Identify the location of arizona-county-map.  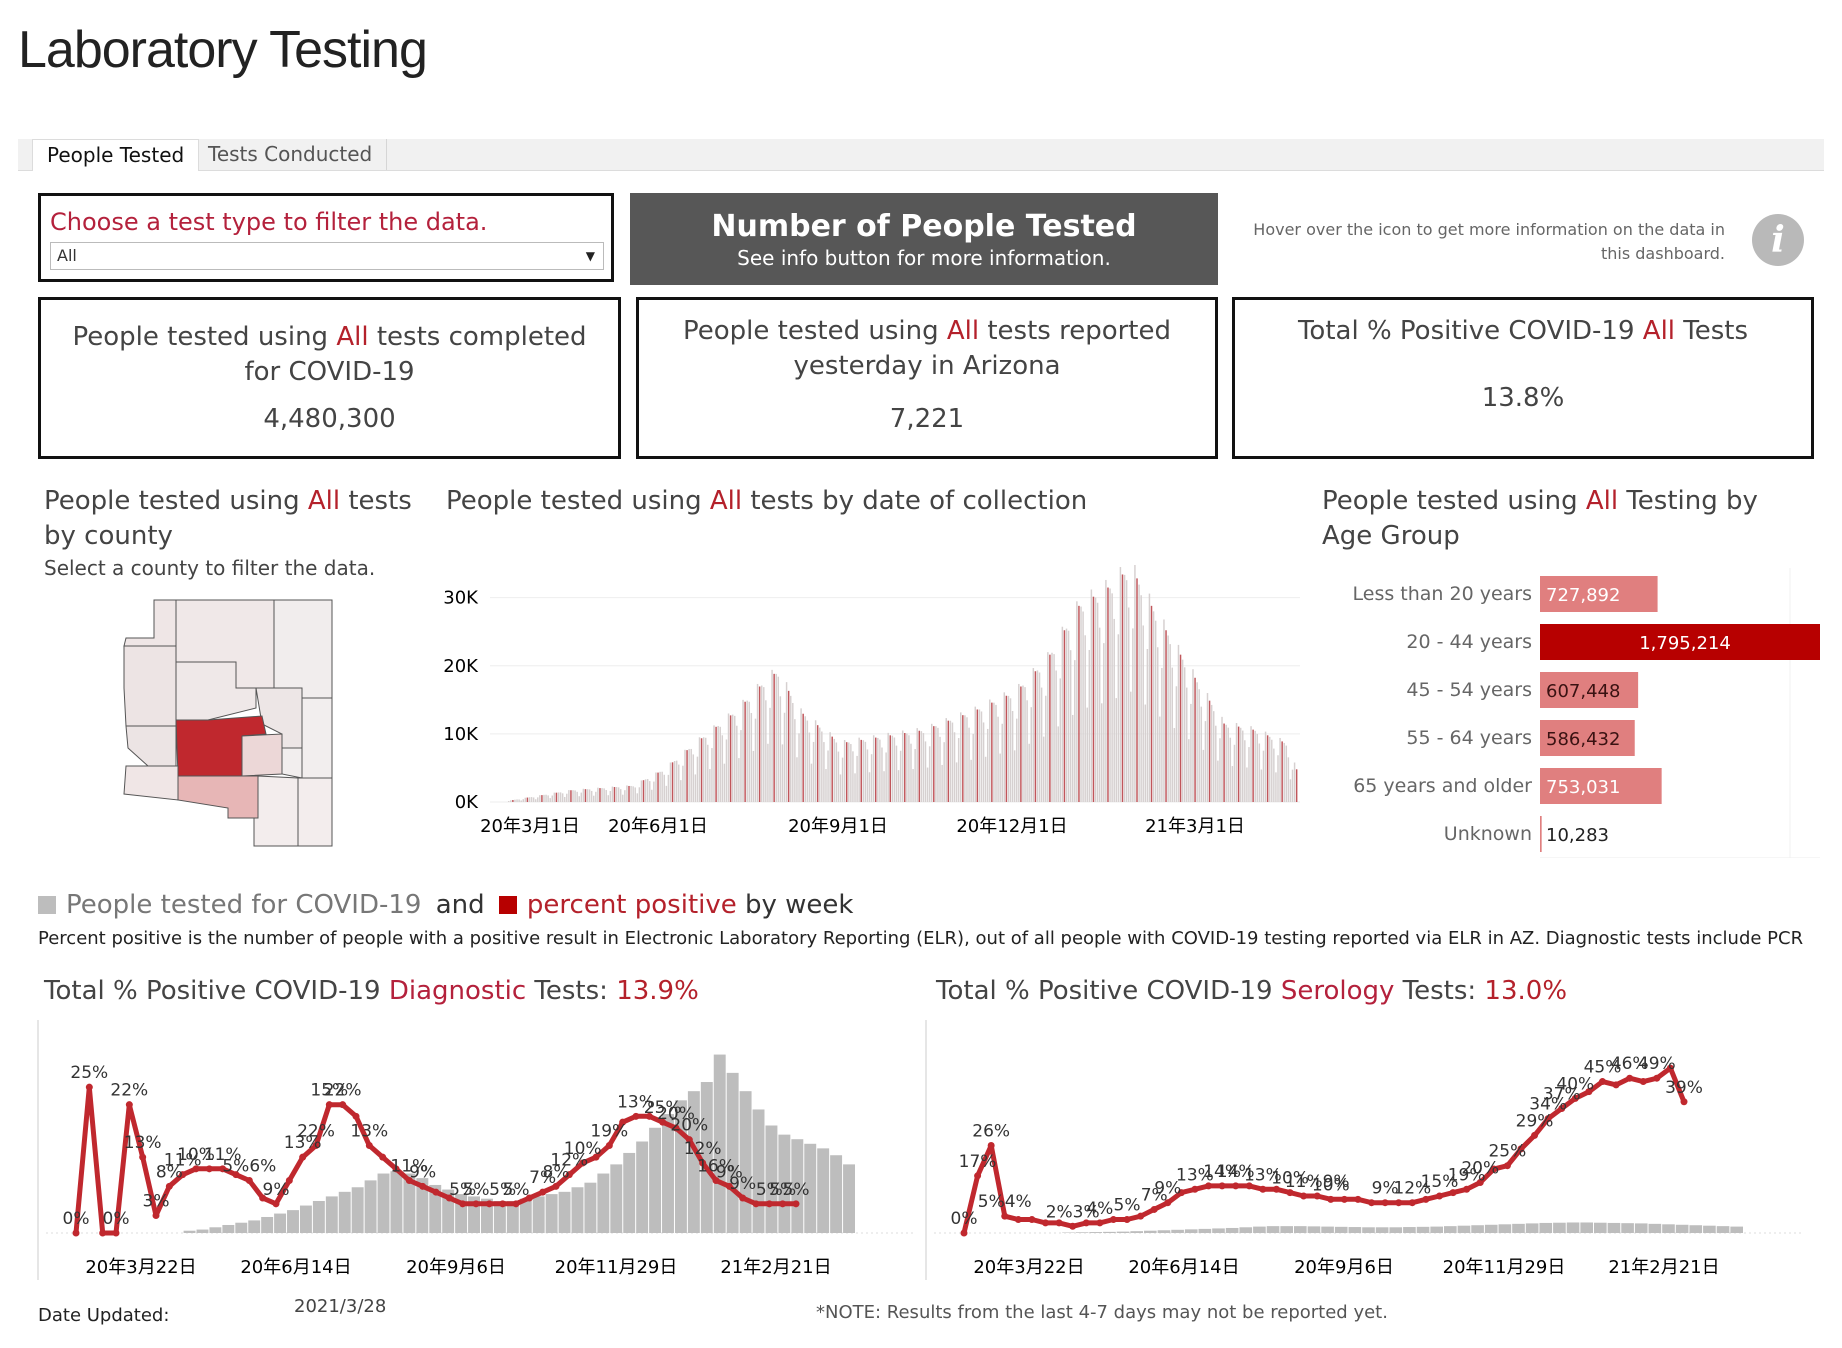
(227, 724).